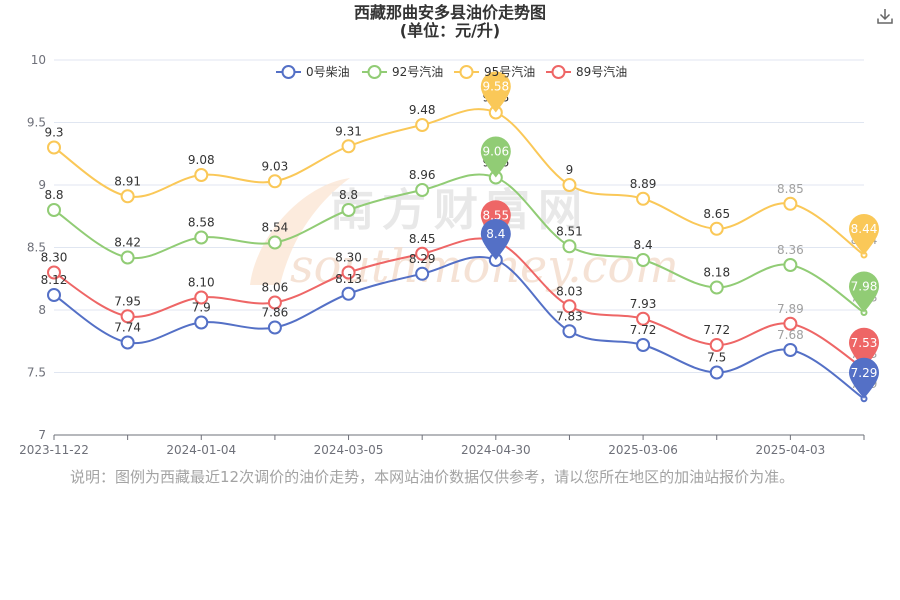 Image resolution: width=900 pixels, height=600 pixels. Describe the element at coordinates (417, 71) in the screenshot. I see `legend-label: 92号汽油` at that location.